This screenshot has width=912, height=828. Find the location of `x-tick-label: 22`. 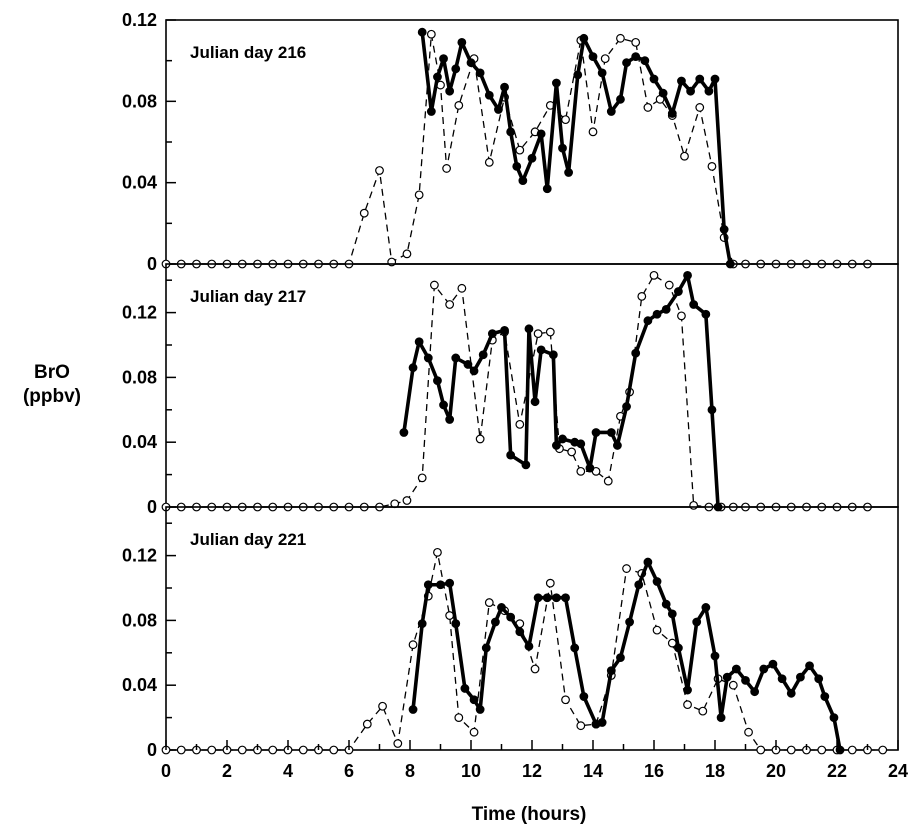

x-tick-label: 22 is located at coordinates (837, 771).